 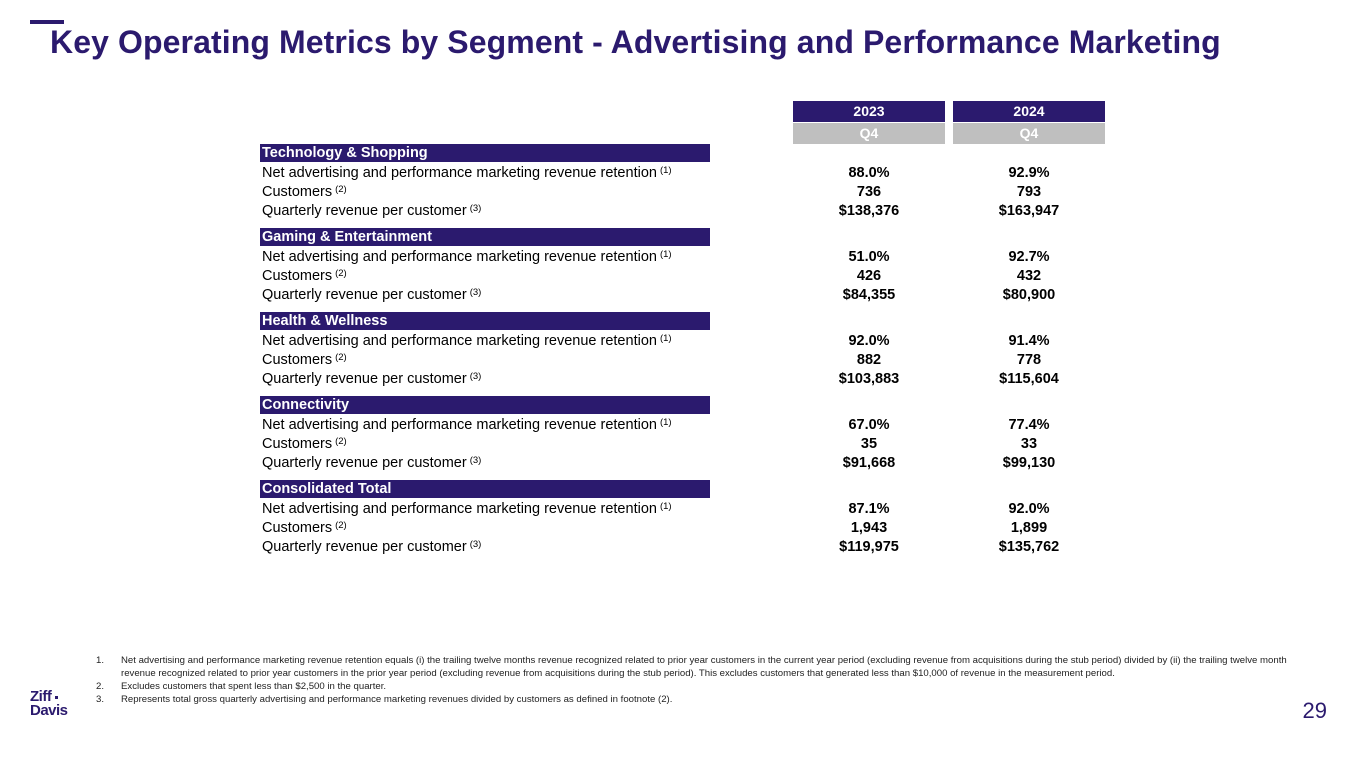 I want to click on value-2024: 92.9%, so click(x=1029, y=173).